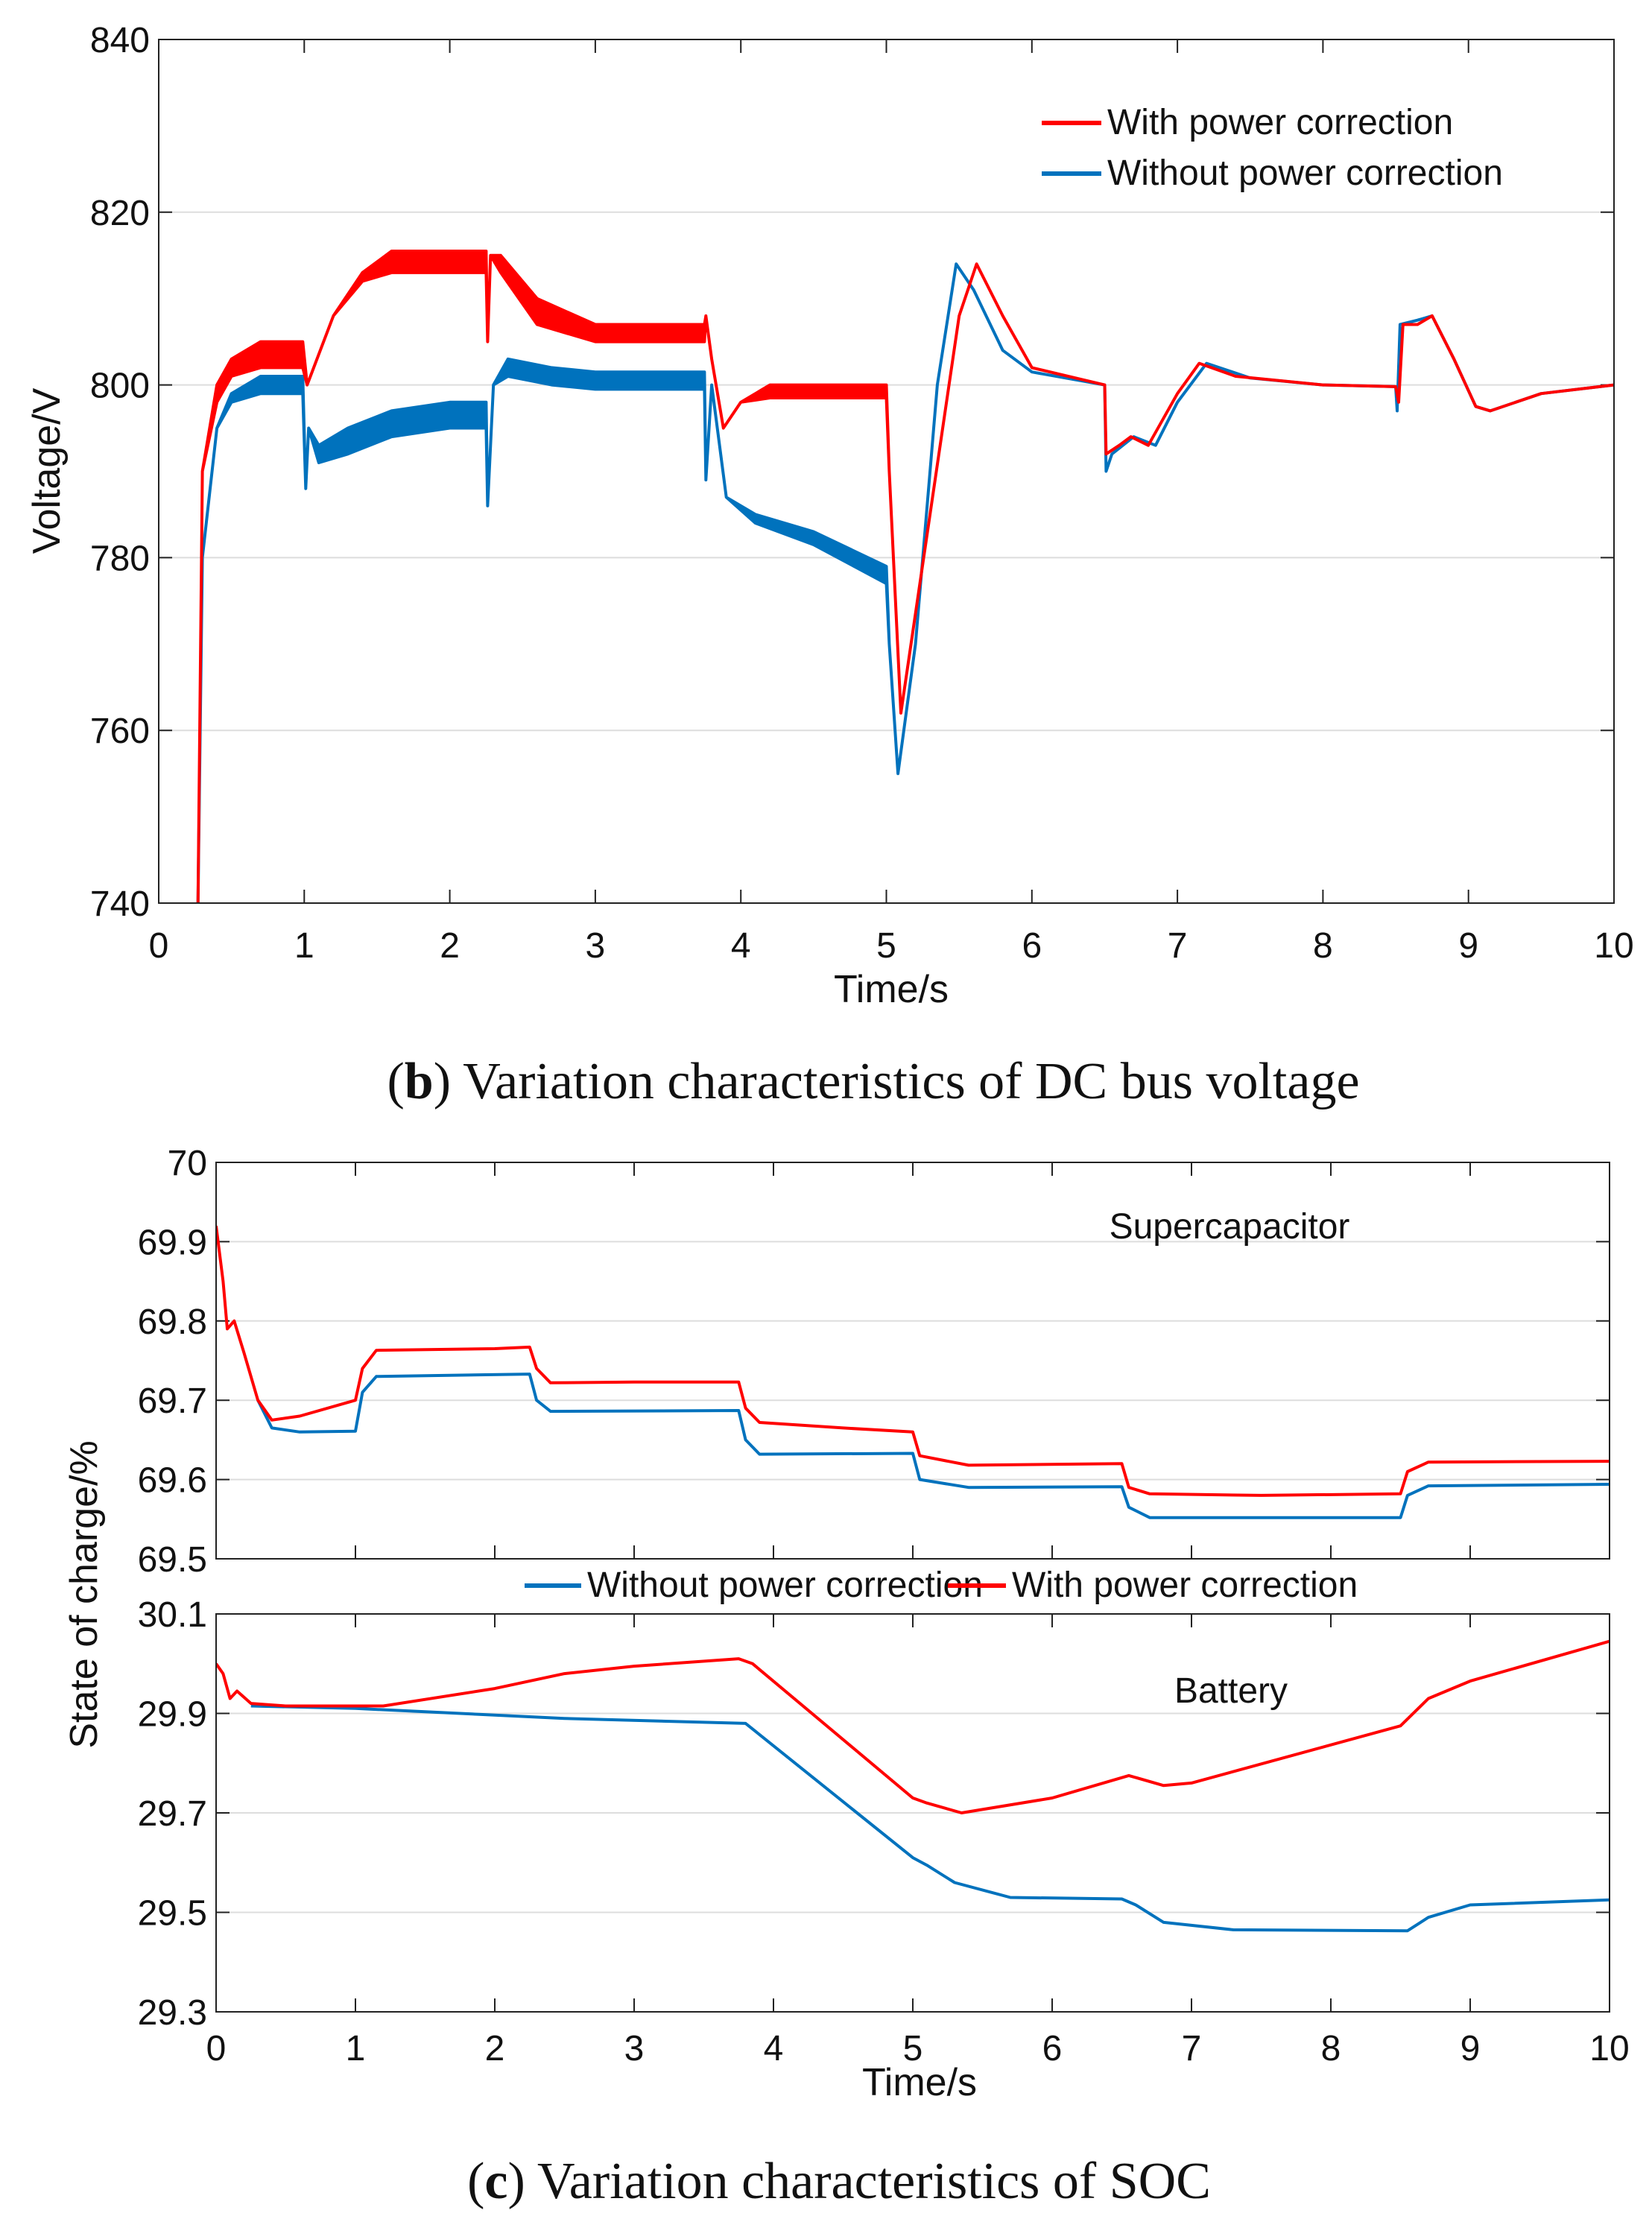 The width and height of the screenshot is (1652, 2216). Describe the element at coordinates (785, 1585) in the screenshot. I see `soc-legend-without-label: Without power correction` at that location.